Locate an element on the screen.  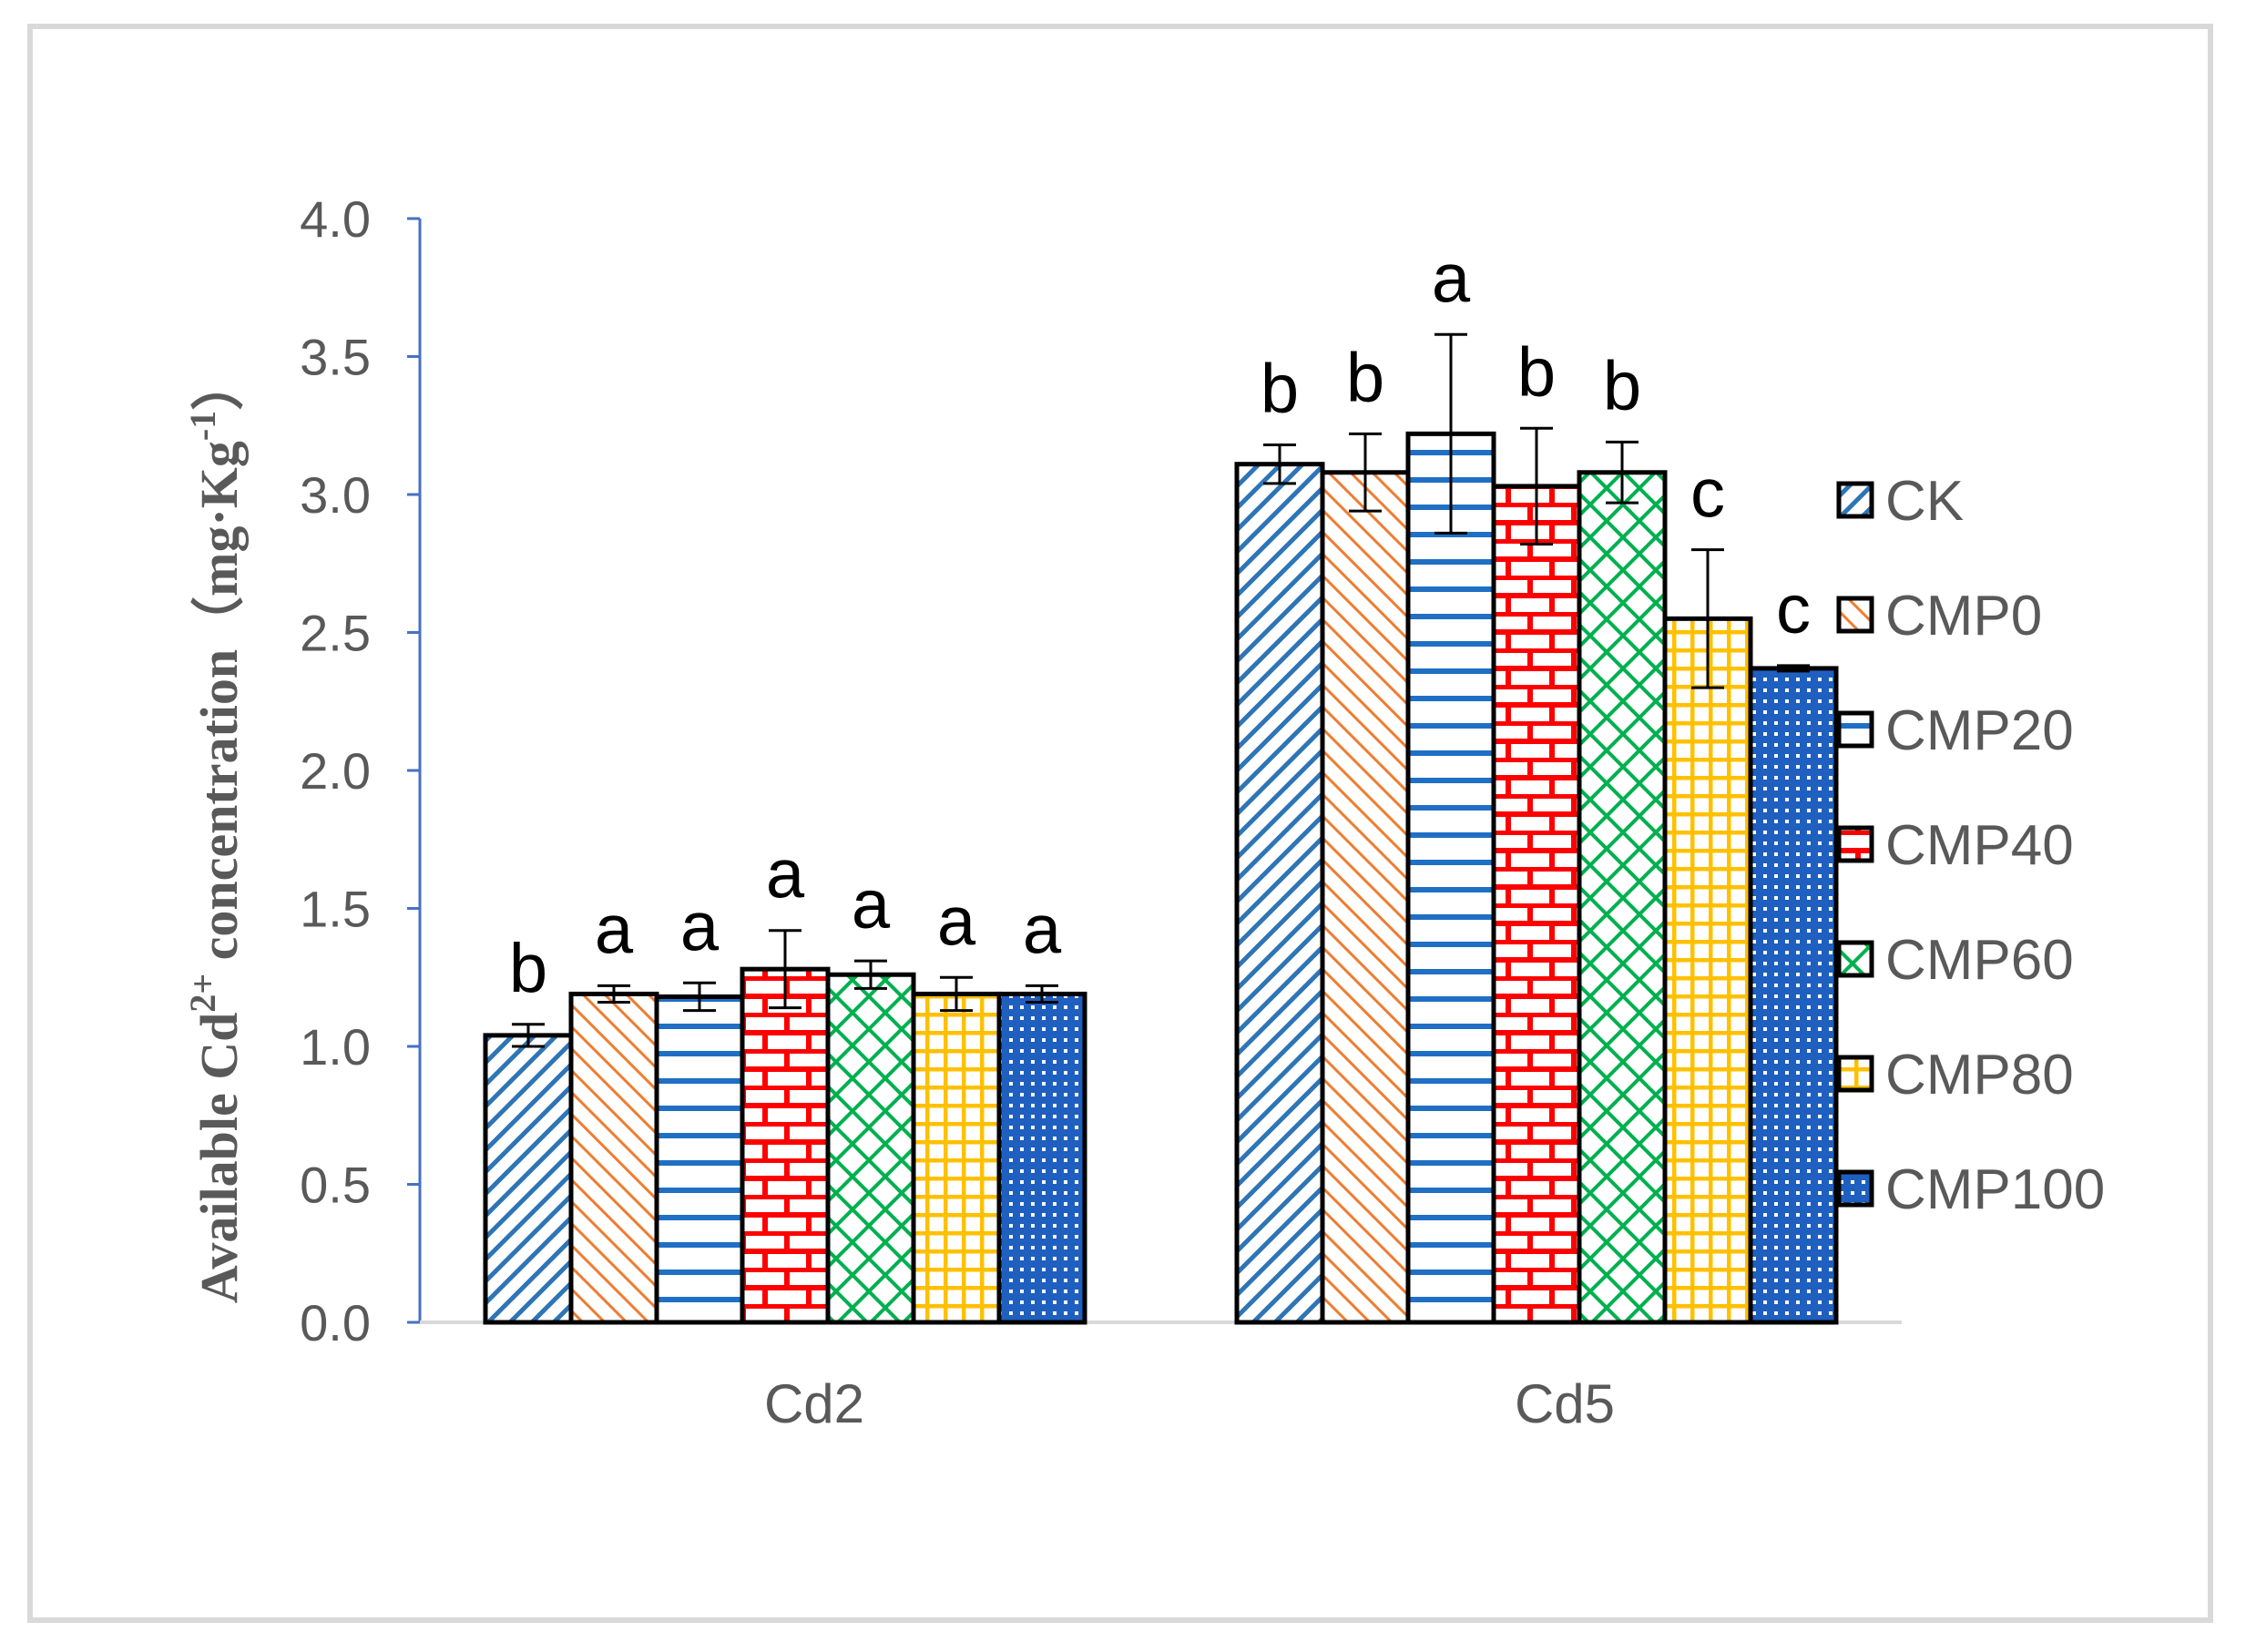
bar-cmp40-cd5 is located at coordinates (1536, 904).